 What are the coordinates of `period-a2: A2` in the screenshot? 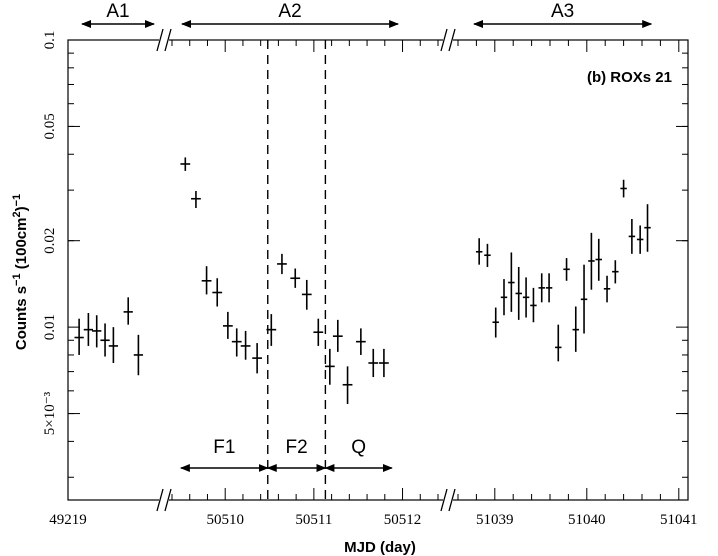 It's located at (290, 14).